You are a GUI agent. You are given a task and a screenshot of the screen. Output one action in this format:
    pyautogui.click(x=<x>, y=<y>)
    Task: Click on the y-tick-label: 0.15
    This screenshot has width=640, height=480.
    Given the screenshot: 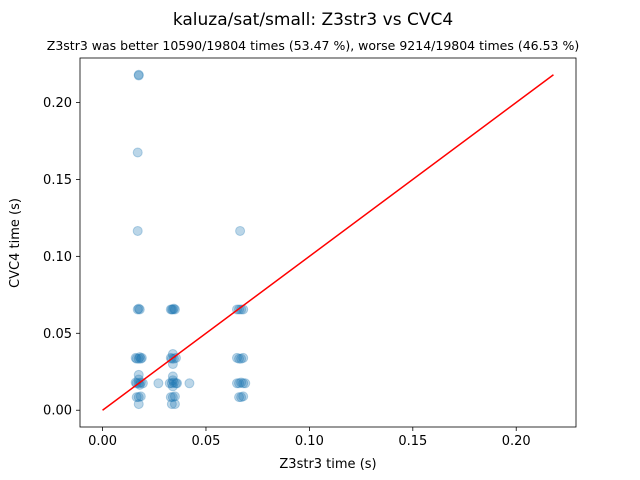 What is the action you would take?
    pyautogui.click(x=57, y=180)
    